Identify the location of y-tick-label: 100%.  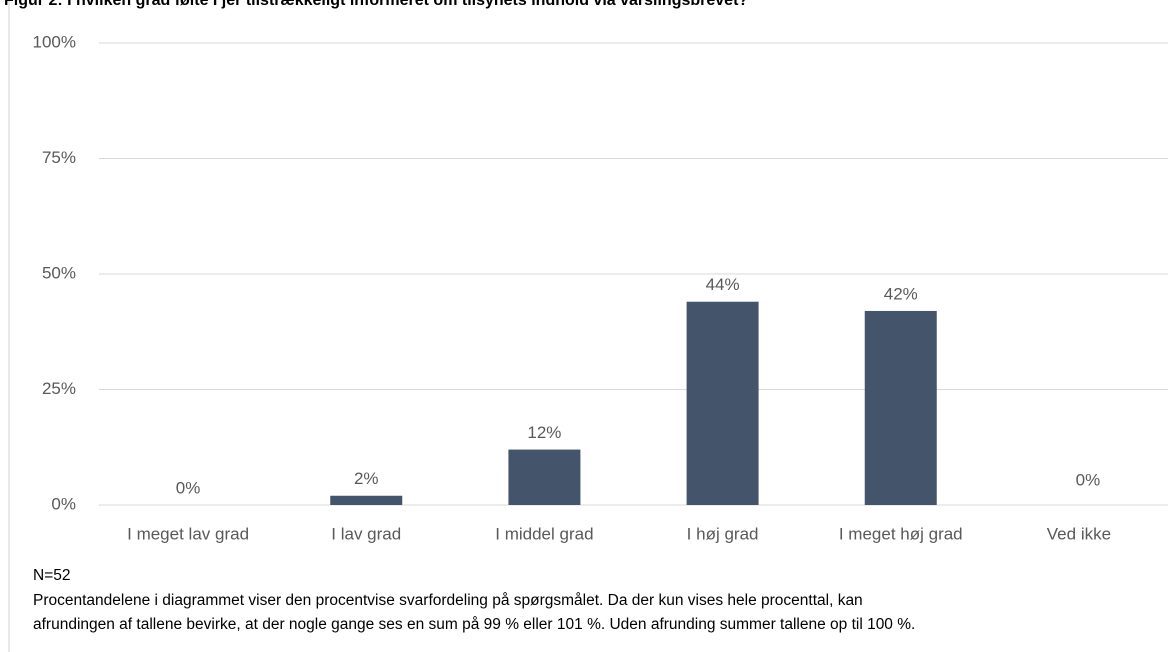
(54, 41).